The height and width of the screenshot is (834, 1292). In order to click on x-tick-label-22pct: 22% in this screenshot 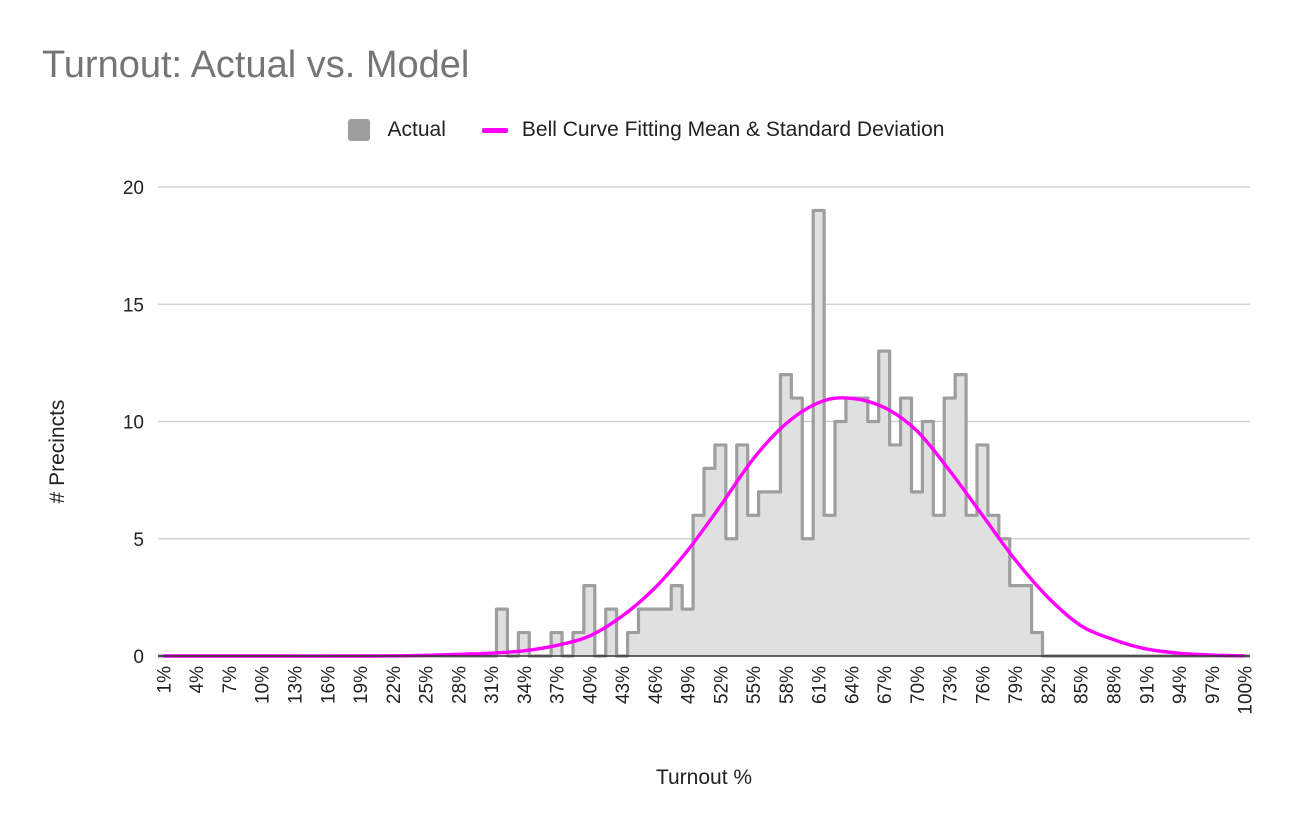, I will do `click(394, 685)`.